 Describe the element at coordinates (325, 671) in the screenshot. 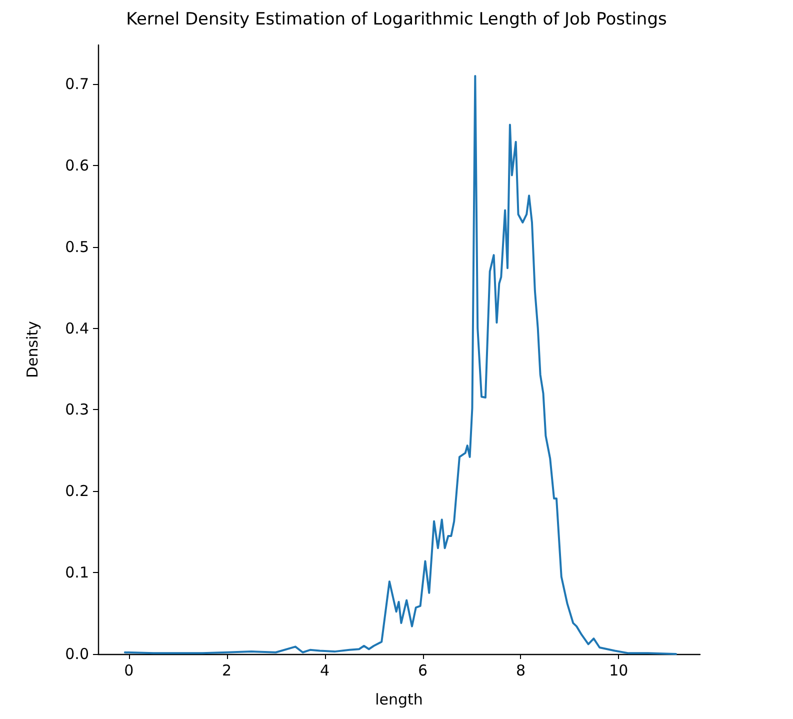

I see `x-tick-label: 4` at that location.